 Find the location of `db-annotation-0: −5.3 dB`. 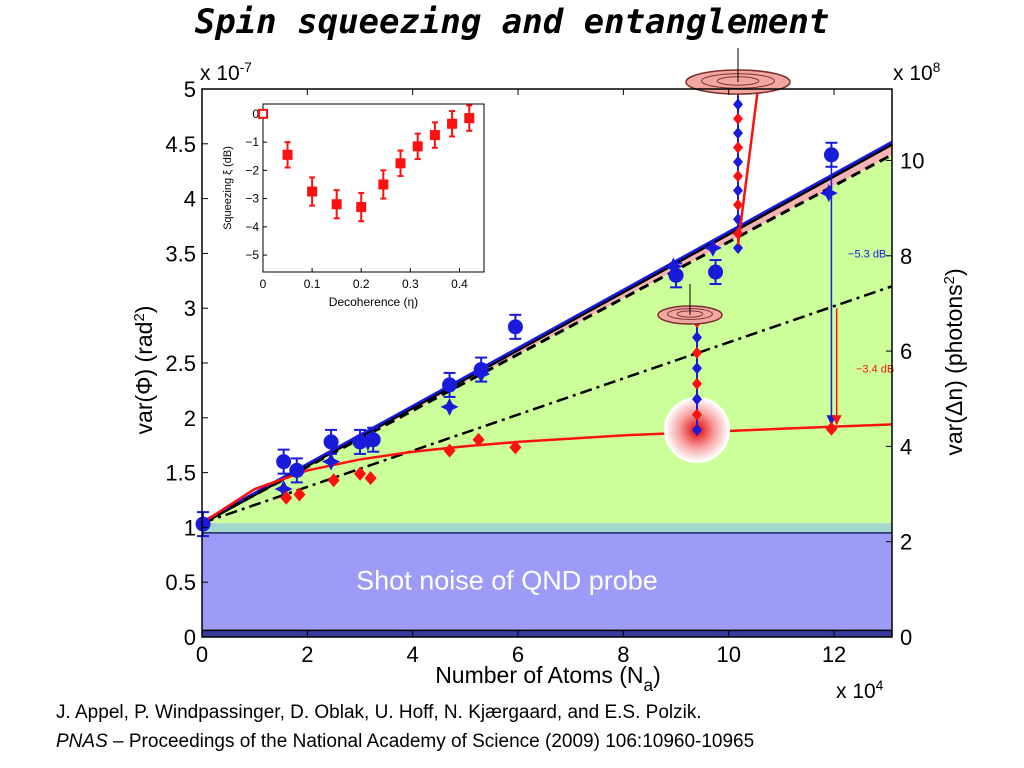

db-annotation-0: −5.3 dB is located at coordinates (867, 254).